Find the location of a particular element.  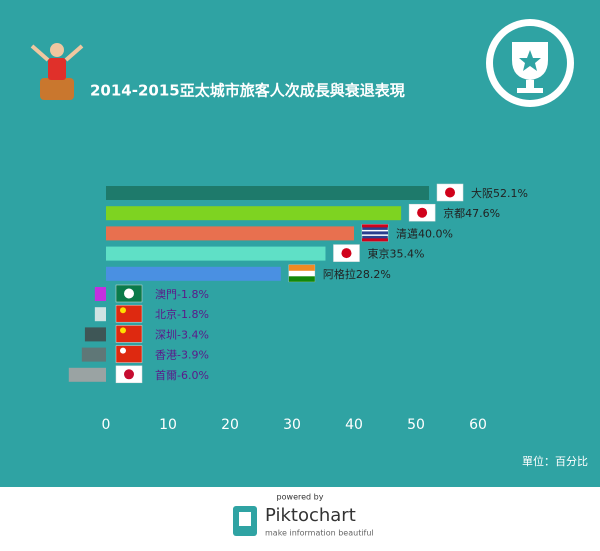

data-label: 北京-1.8% is located at coordinates (182, 314).